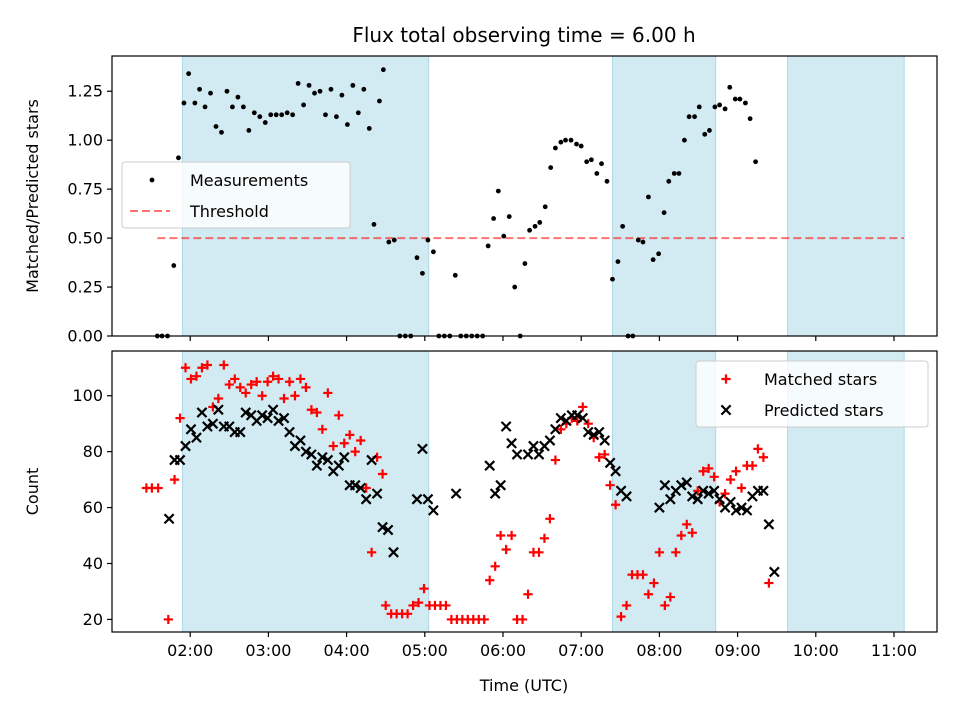 The image size is (960, 720). Describe the element at coordinates (523, 685) in the screenshot. I see `x-axis-label: Time (UTC)` at that location.